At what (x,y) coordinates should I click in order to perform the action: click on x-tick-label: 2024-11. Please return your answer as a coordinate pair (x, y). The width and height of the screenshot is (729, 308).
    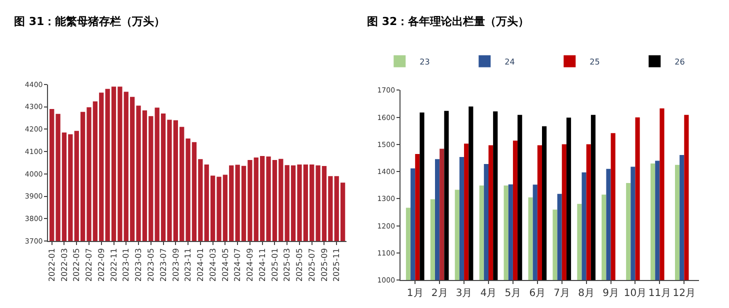
    Looking at the image, I should click on (262, 265).